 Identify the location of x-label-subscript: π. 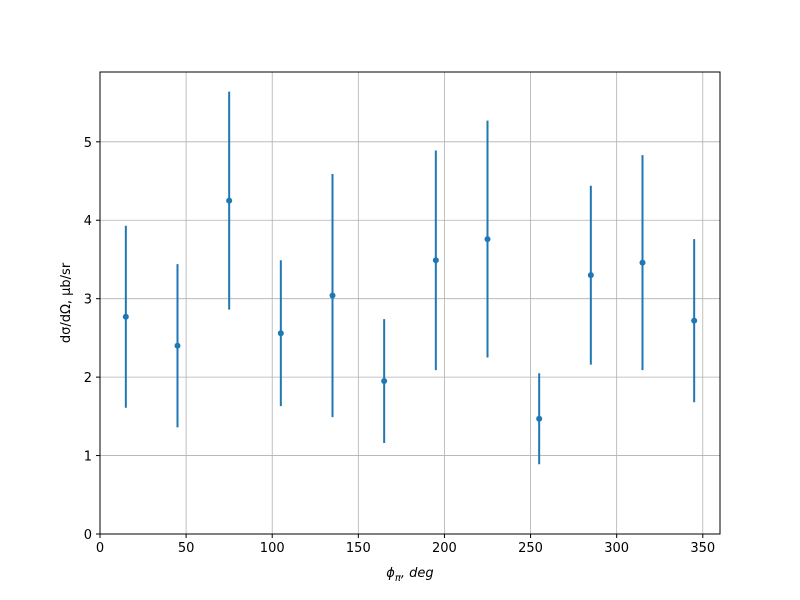
(398, 578).